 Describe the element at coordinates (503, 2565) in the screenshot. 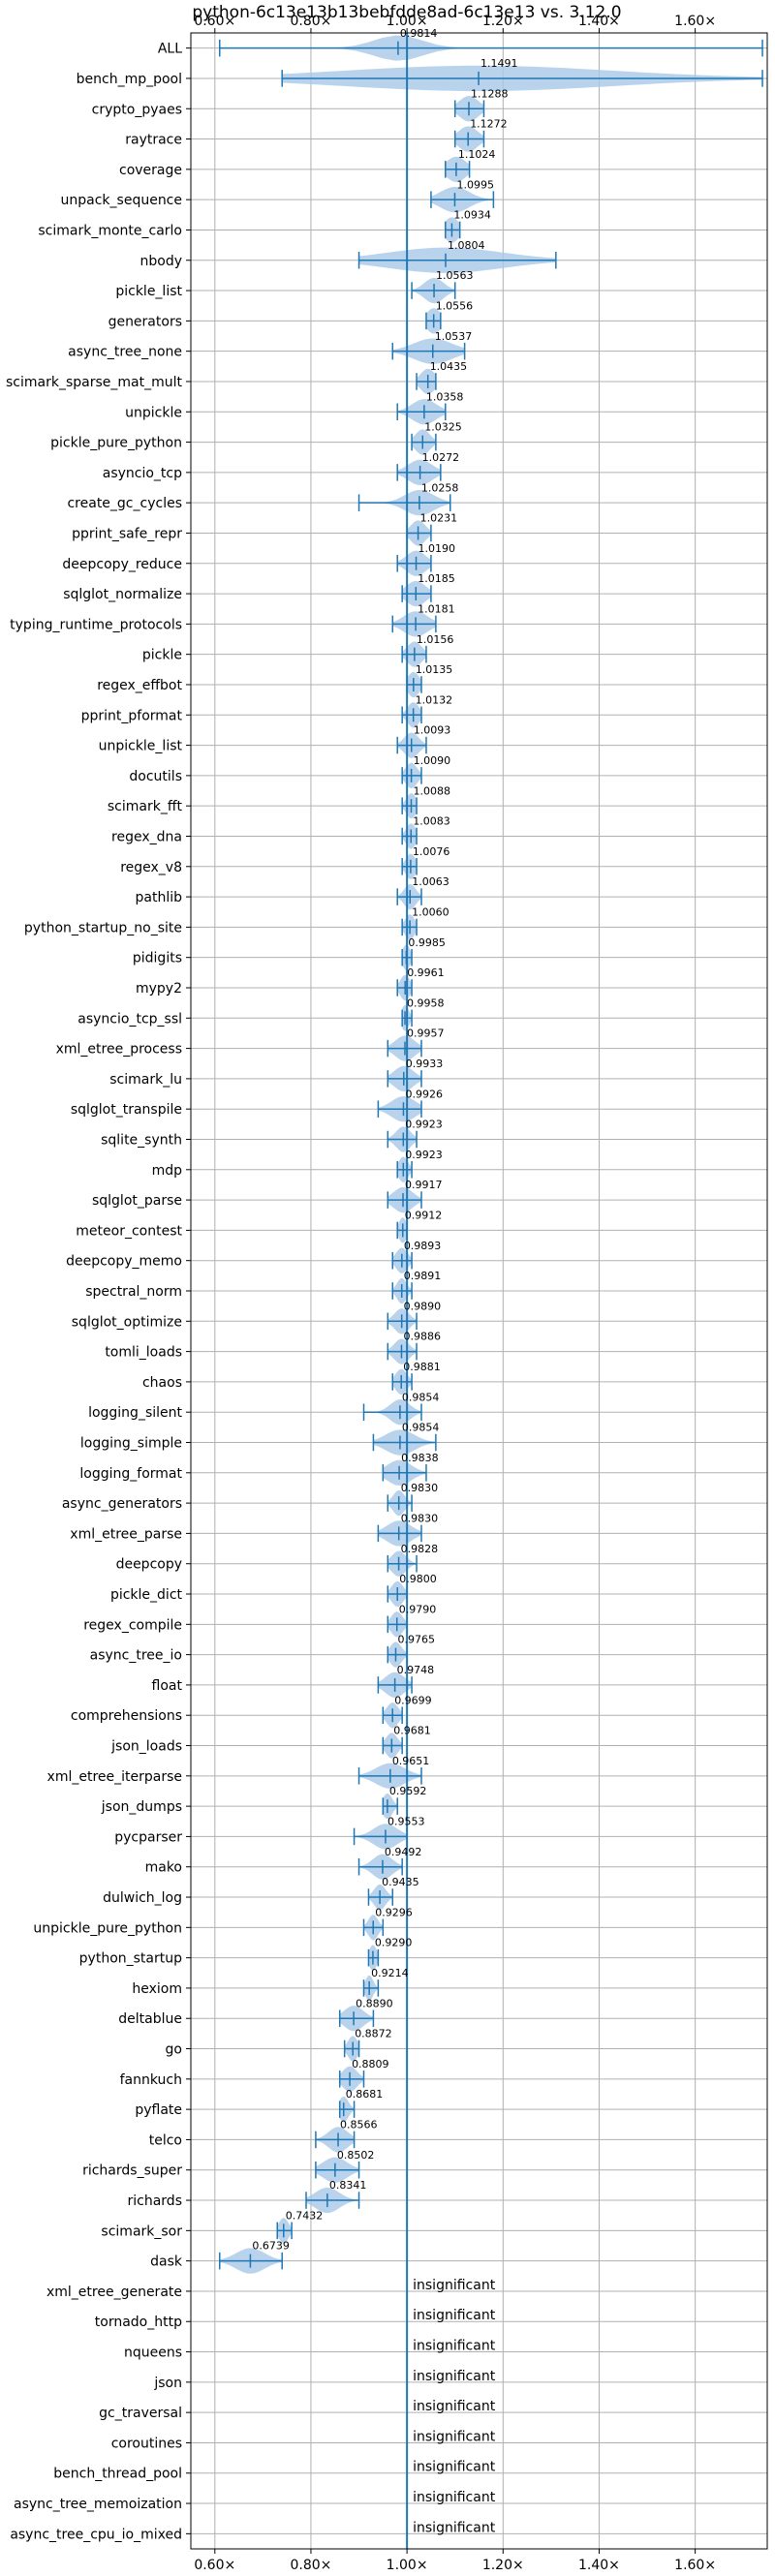

I see `x-tick-label-bottom: 1.20×` at that location.